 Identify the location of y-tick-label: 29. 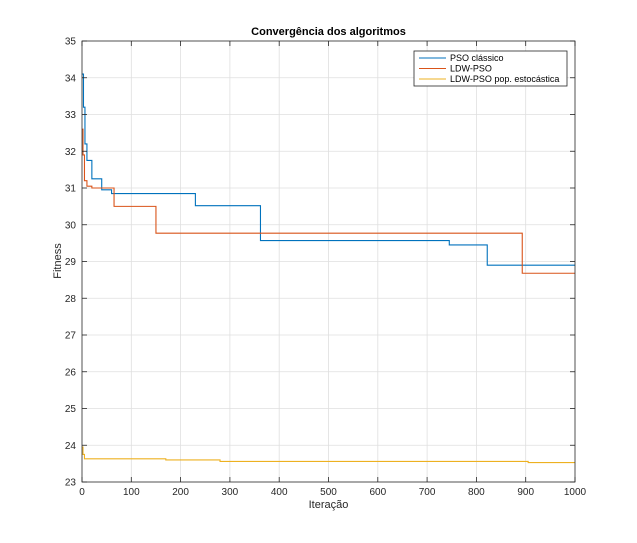
(71, 262).